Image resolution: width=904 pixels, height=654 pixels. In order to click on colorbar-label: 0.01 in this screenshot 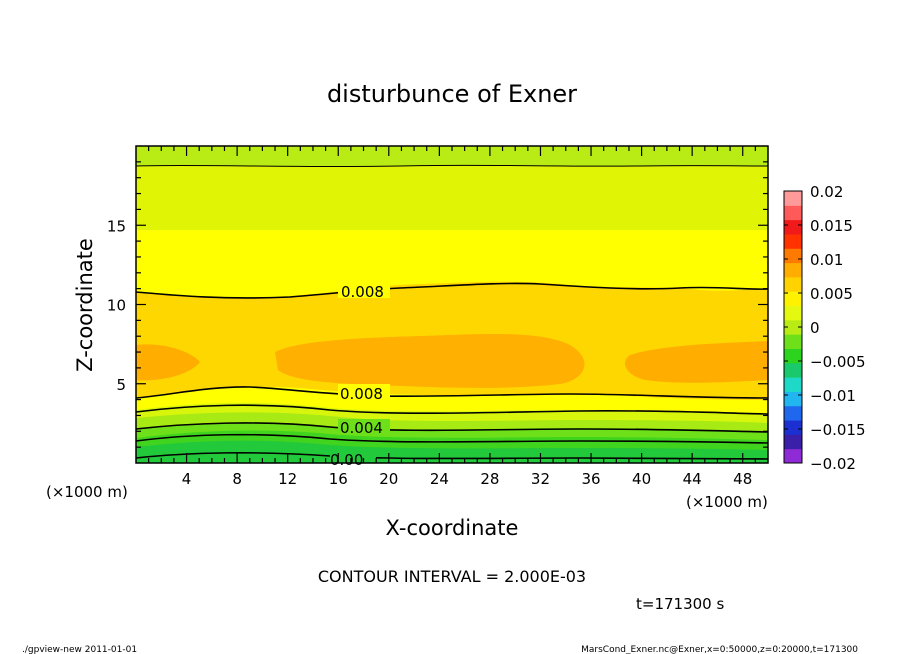, I will do `click(826, 260)`.